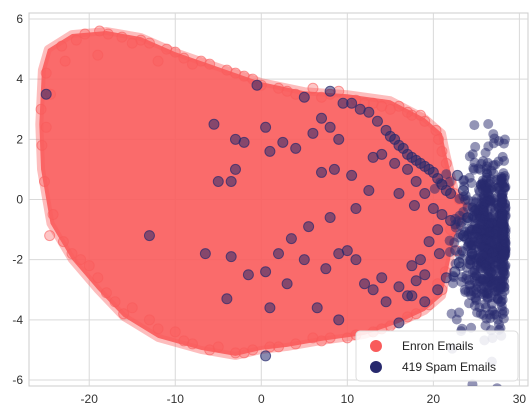  I want to click on x-tick-label: 0, so click(261, 399).